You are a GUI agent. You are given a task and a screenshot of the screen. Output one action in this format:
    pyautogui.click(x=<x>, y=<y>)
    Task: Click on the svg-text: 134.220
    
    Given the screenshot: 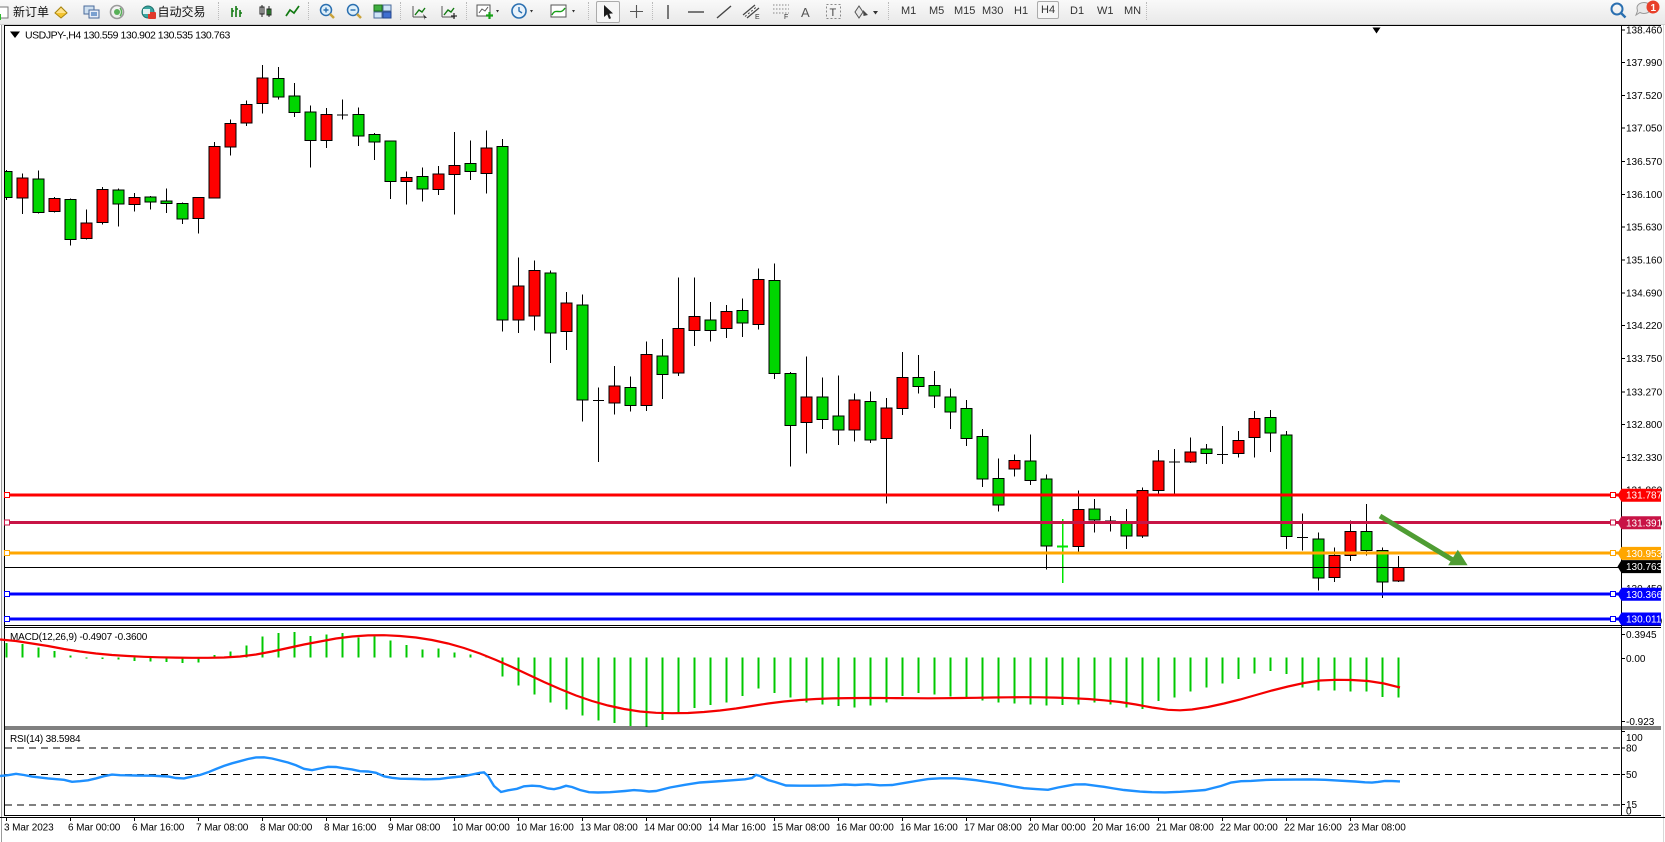 What is the action you would take?
    pyautogui.click(x=1644, y=326)
    